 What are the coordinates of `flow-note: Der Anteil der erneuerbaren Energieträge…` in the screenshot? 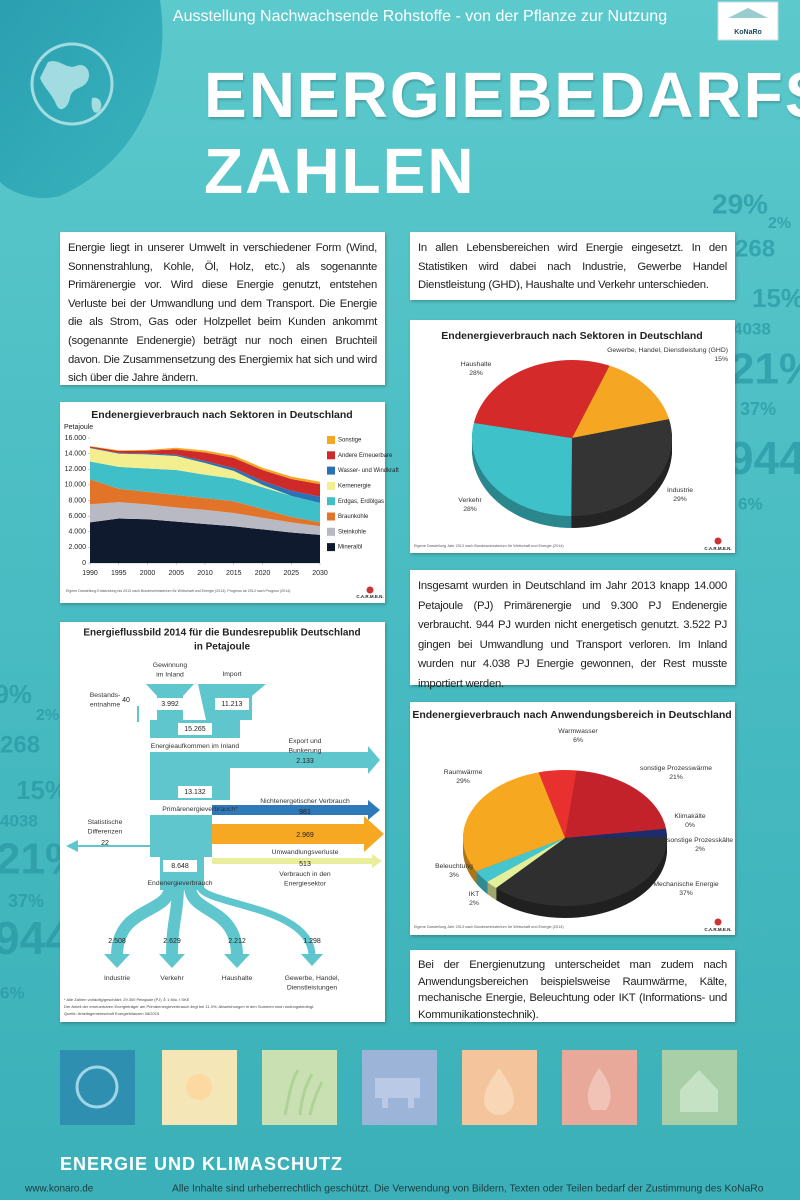 It's located at (189, 1006).